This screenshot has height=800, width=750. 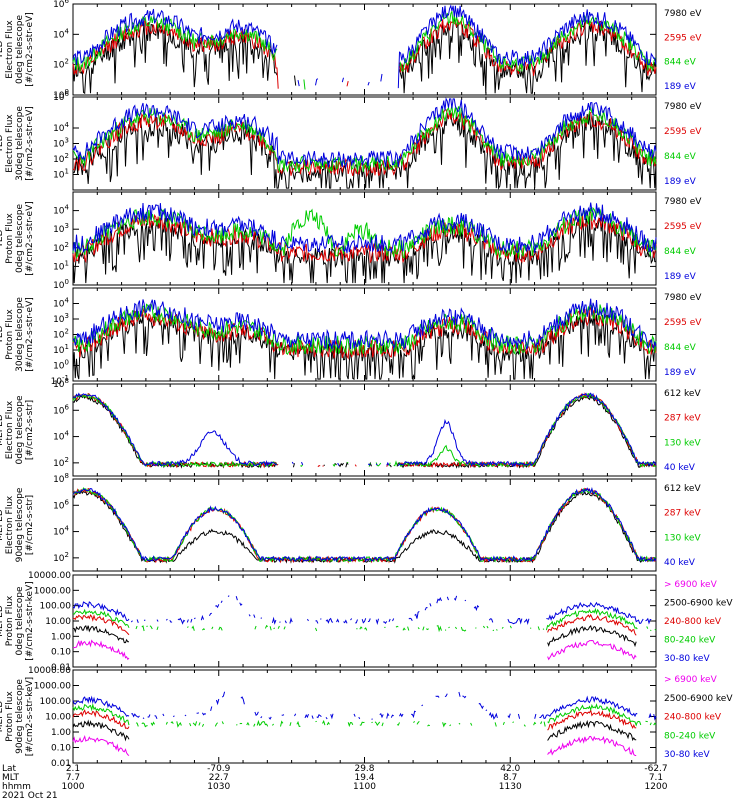 I want to click on x-tick-lat: 42.0, so click(x=510, y=769).